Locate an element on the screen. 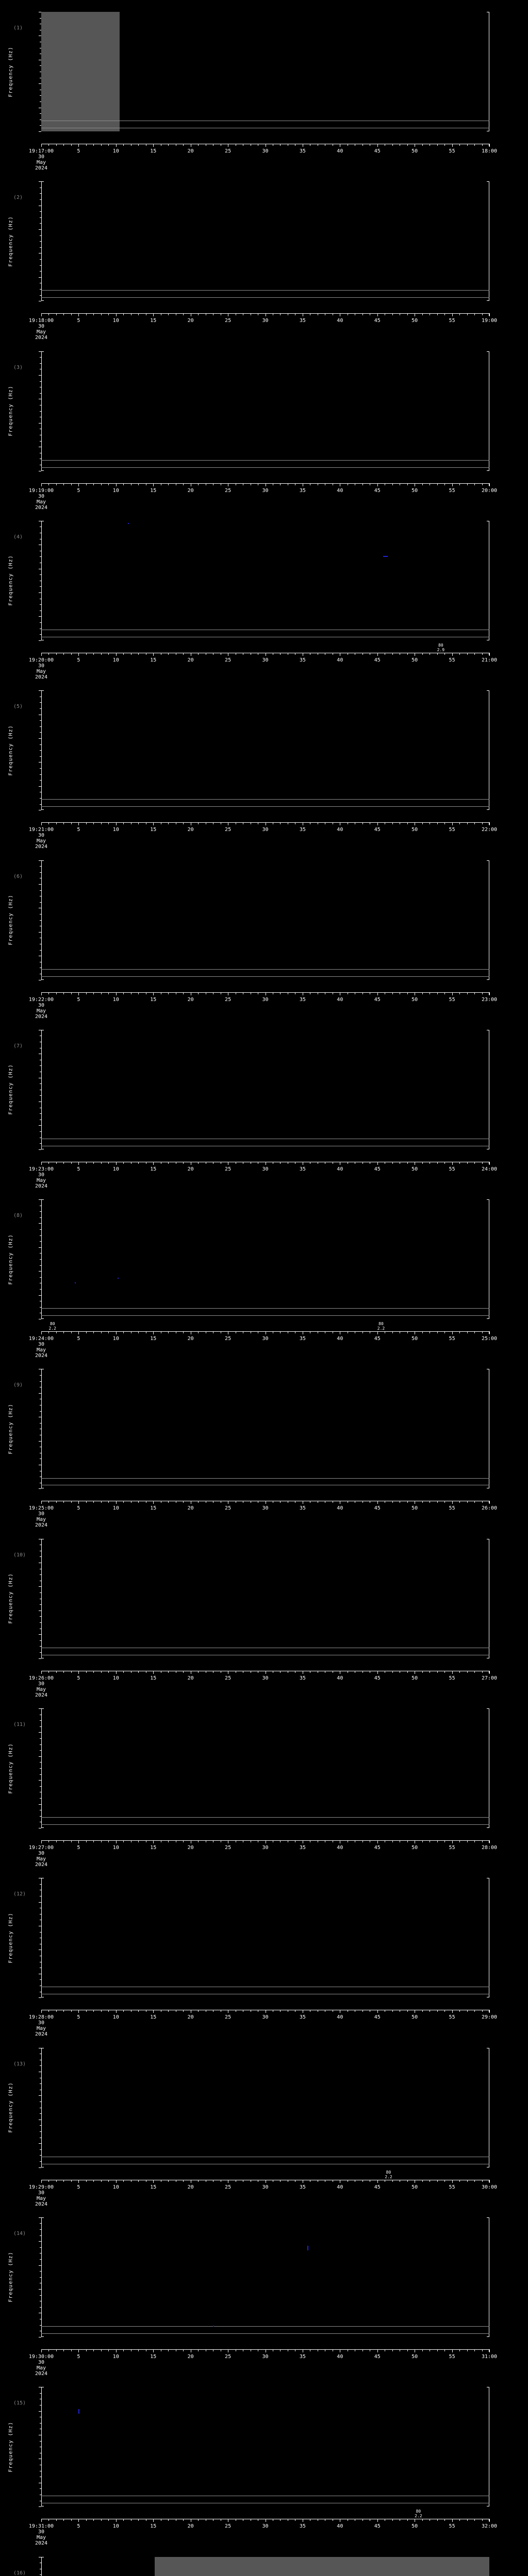 This screenshot has width=528, height=2576. x-axis-tick-label: 30 is located at coordinates (265, 1339).